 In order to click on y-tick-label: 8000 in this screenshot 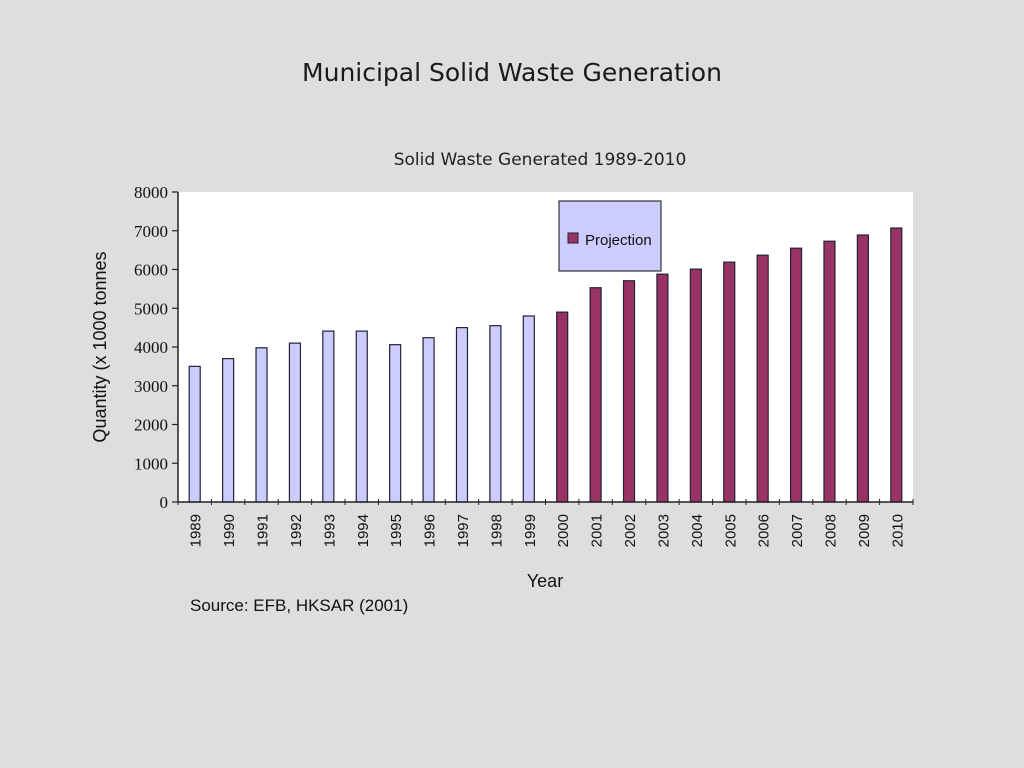, I will do `click(151, 192)`.